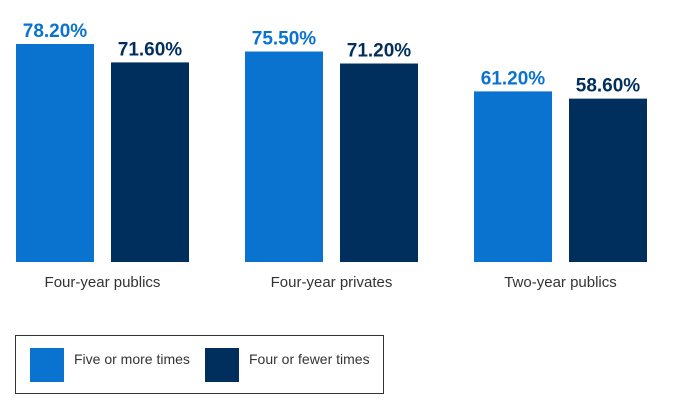  I want to click on legend-swatch-four-or-fewer, so click(222, 365).